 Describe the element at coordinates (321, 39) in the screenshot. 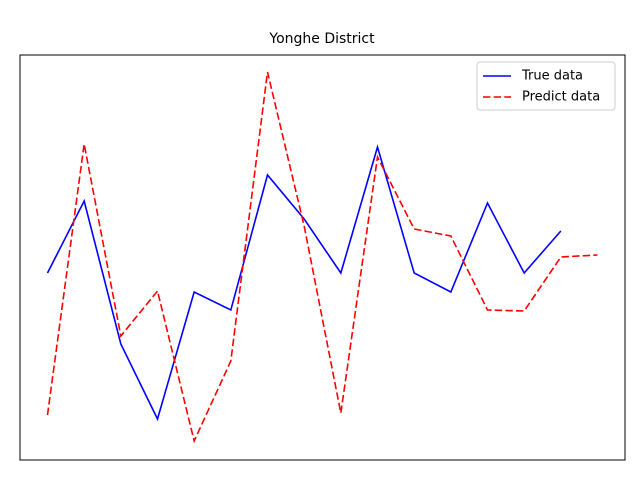

I see `chart-title: Yonghe District` at that location.